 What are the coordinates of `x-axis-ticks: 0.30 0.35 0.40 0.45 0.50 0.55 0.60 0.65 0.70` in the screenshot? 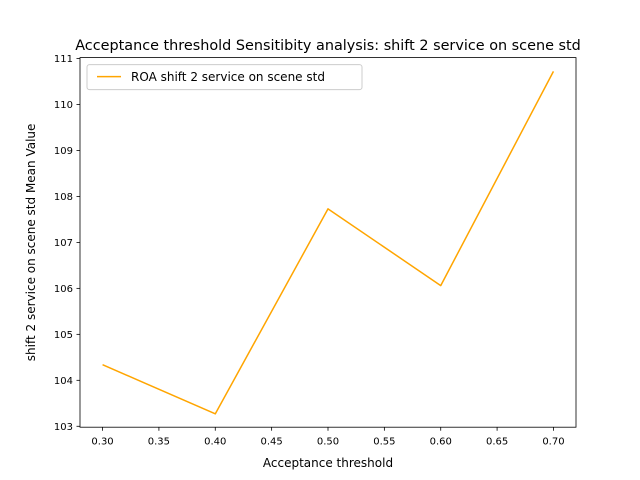 It's located at (328, 437).